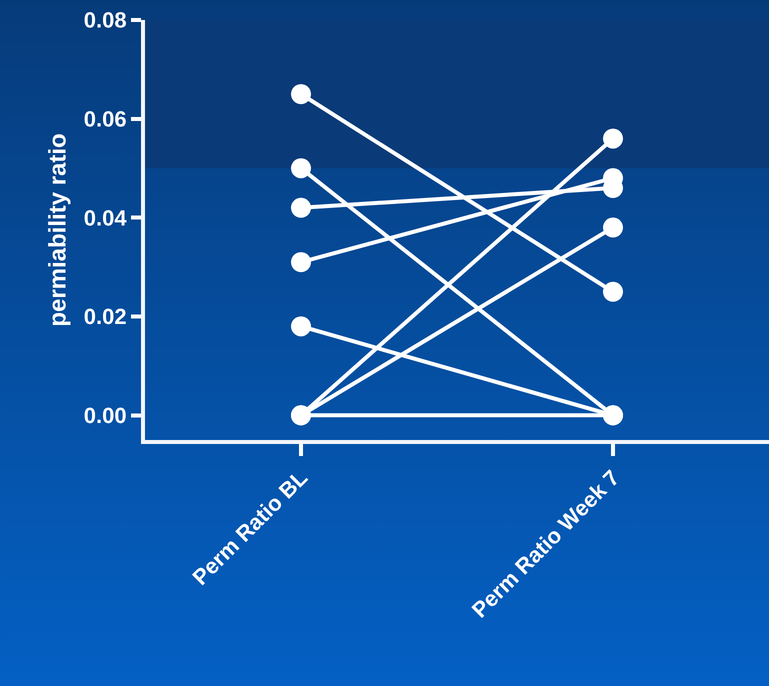  What do you see at coordinates (105, 20) in the screenshot?
I see `y-tick-label: 0.08` at bounding box center [105, 20].